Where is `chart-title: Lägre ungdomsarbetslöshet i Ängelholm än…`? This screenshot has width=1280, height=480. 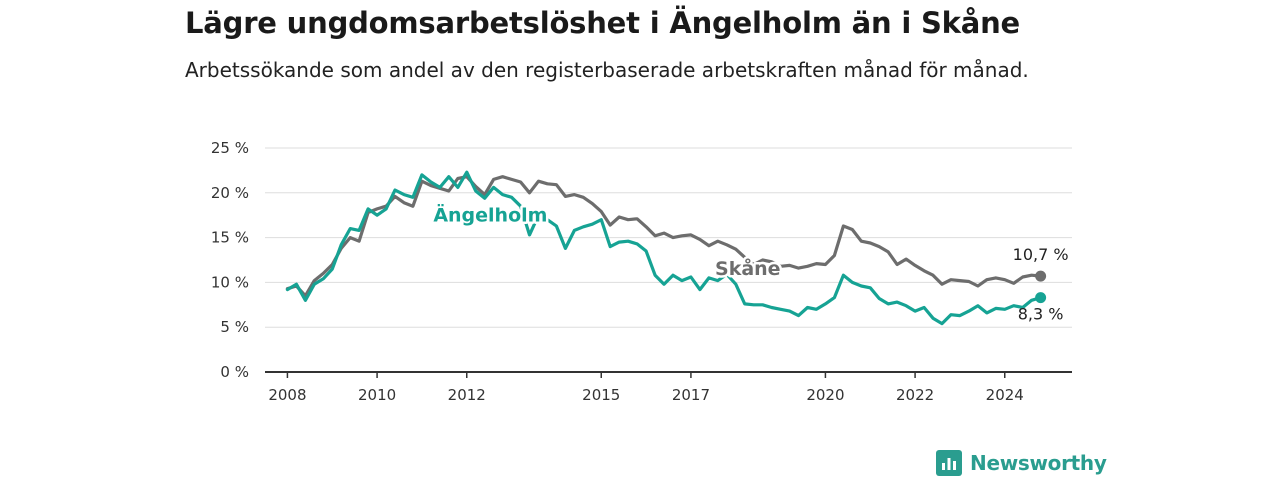 chart-title: Lägre ungdomsarbetslöshet i Ängelholm än… is located at coordinates (603, 23).